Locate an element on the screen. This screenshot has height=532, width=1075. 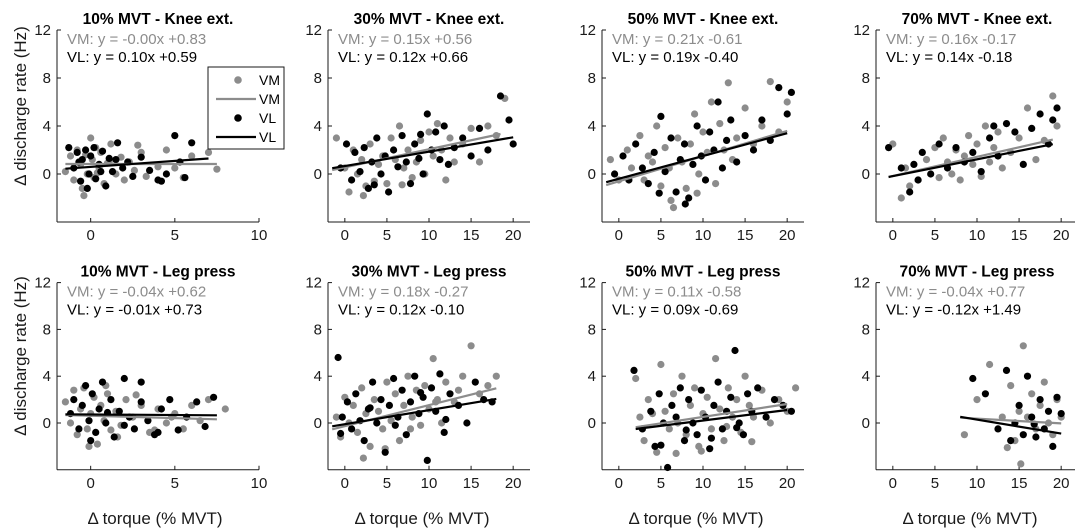
panel-title: 70% MVT - Knee ext. is located at coordinates (977, 19).